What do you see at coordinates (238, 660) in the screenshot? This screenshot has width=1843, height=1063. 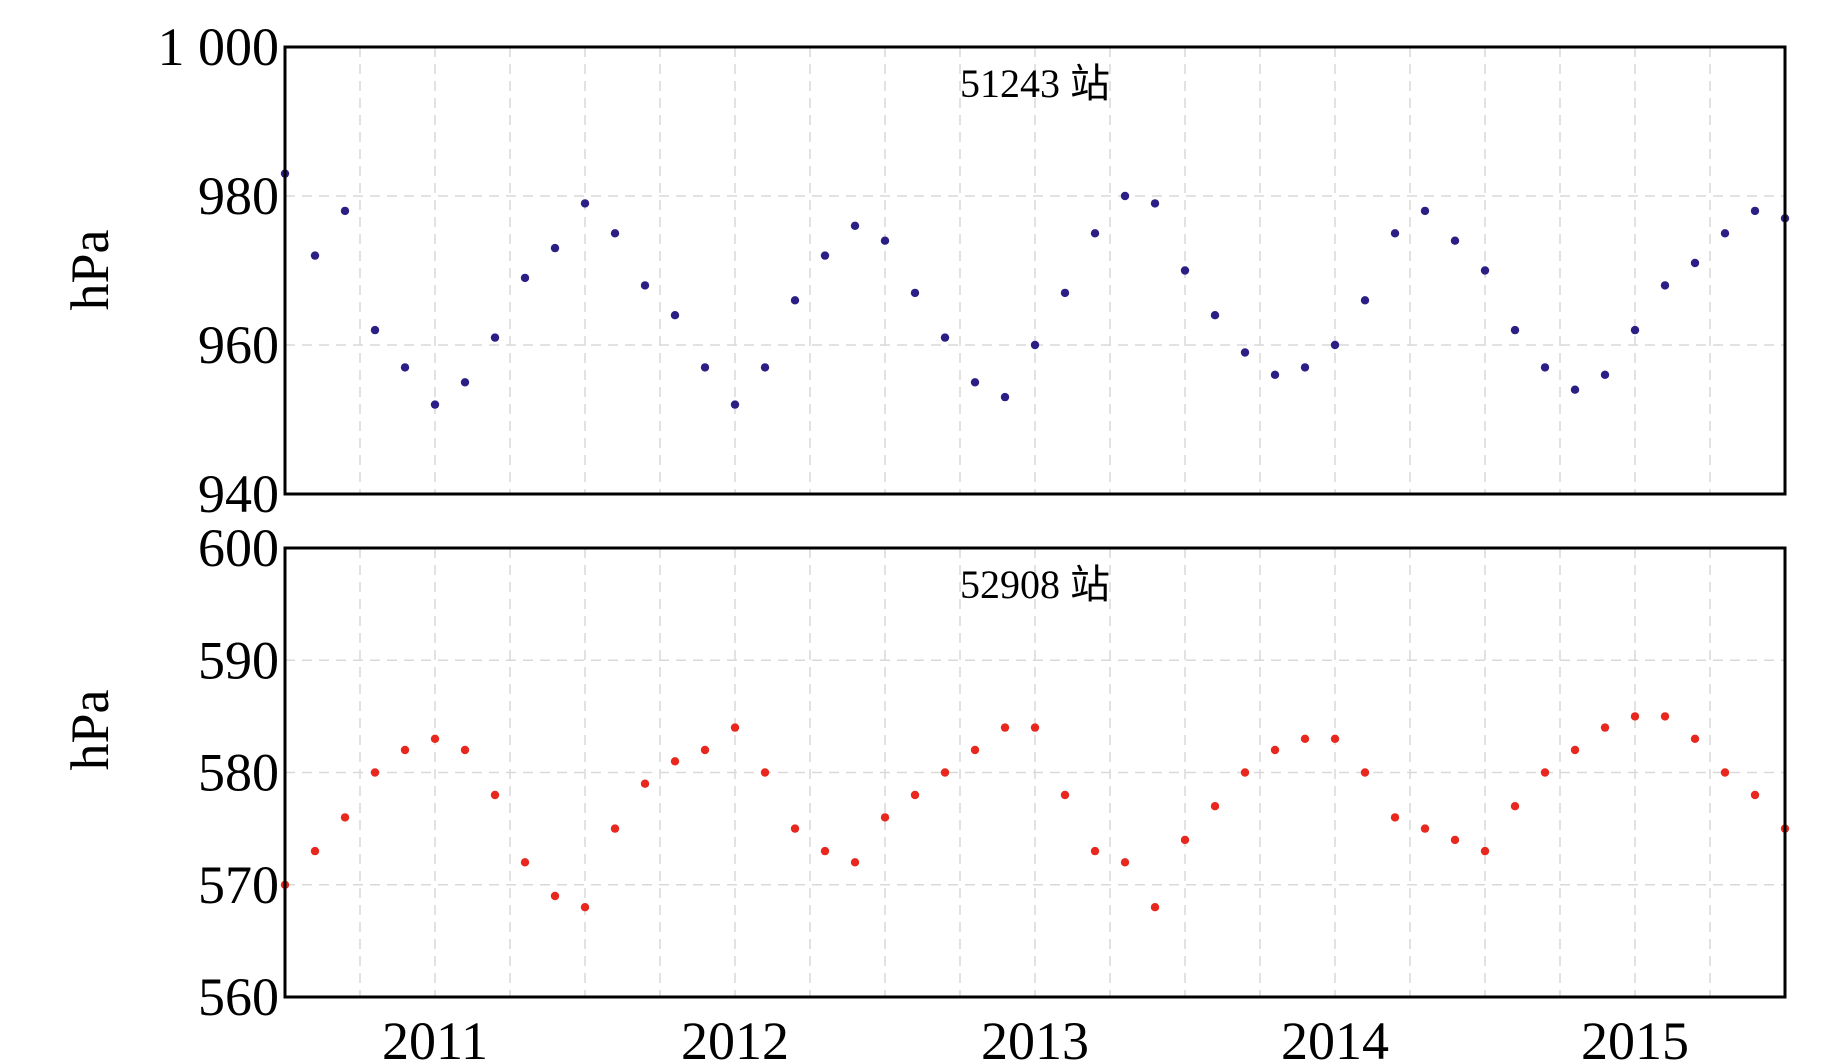 I see `y-tick-label: 590` at bounding box center [238, 660].